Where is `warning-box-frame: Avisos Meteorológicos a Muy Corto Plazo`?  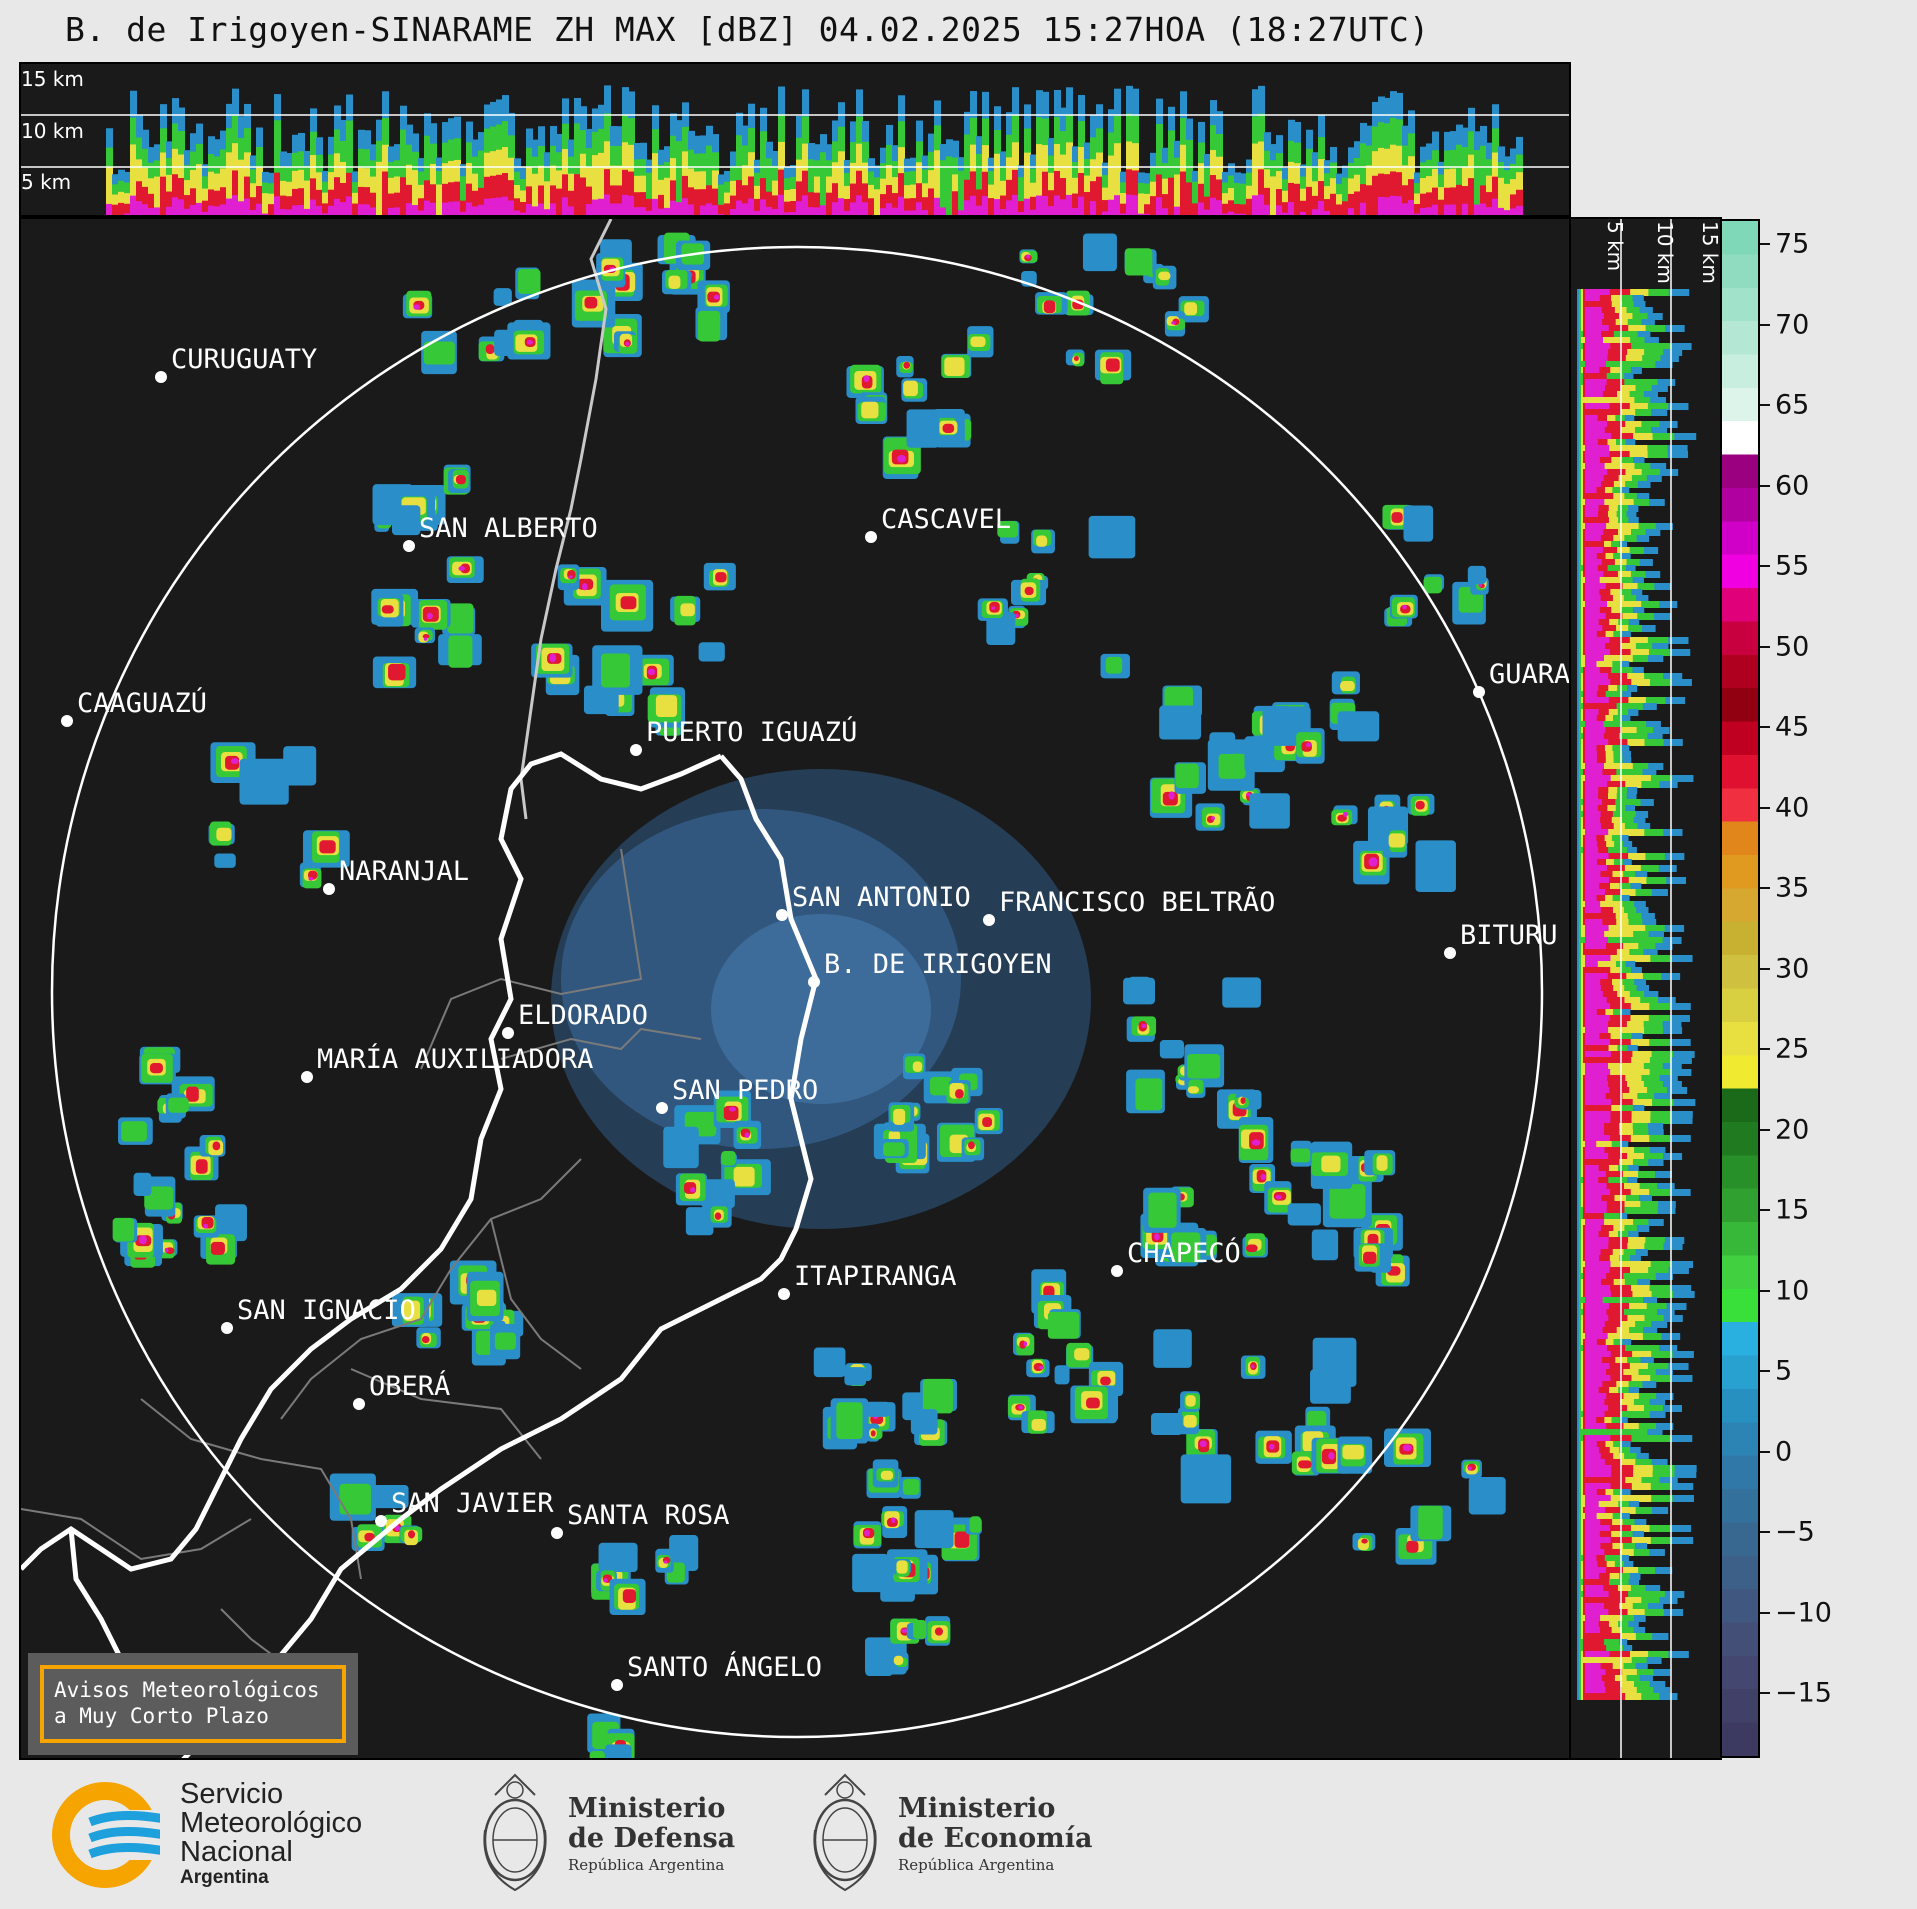
warning-box-frame: Avisos Meteorológicos a Muy Corto Plazo is located at coordinates (193, 1704).